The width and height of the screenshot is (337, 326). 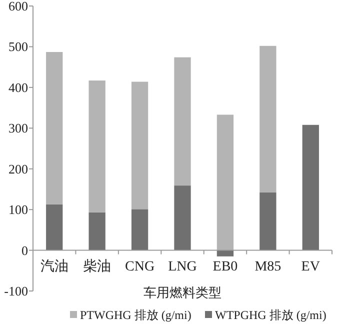 What do you see at coordinates (140, 266) in the screenshot?
I see `x-tick-label: CNG` at bounding box center [140, 266].